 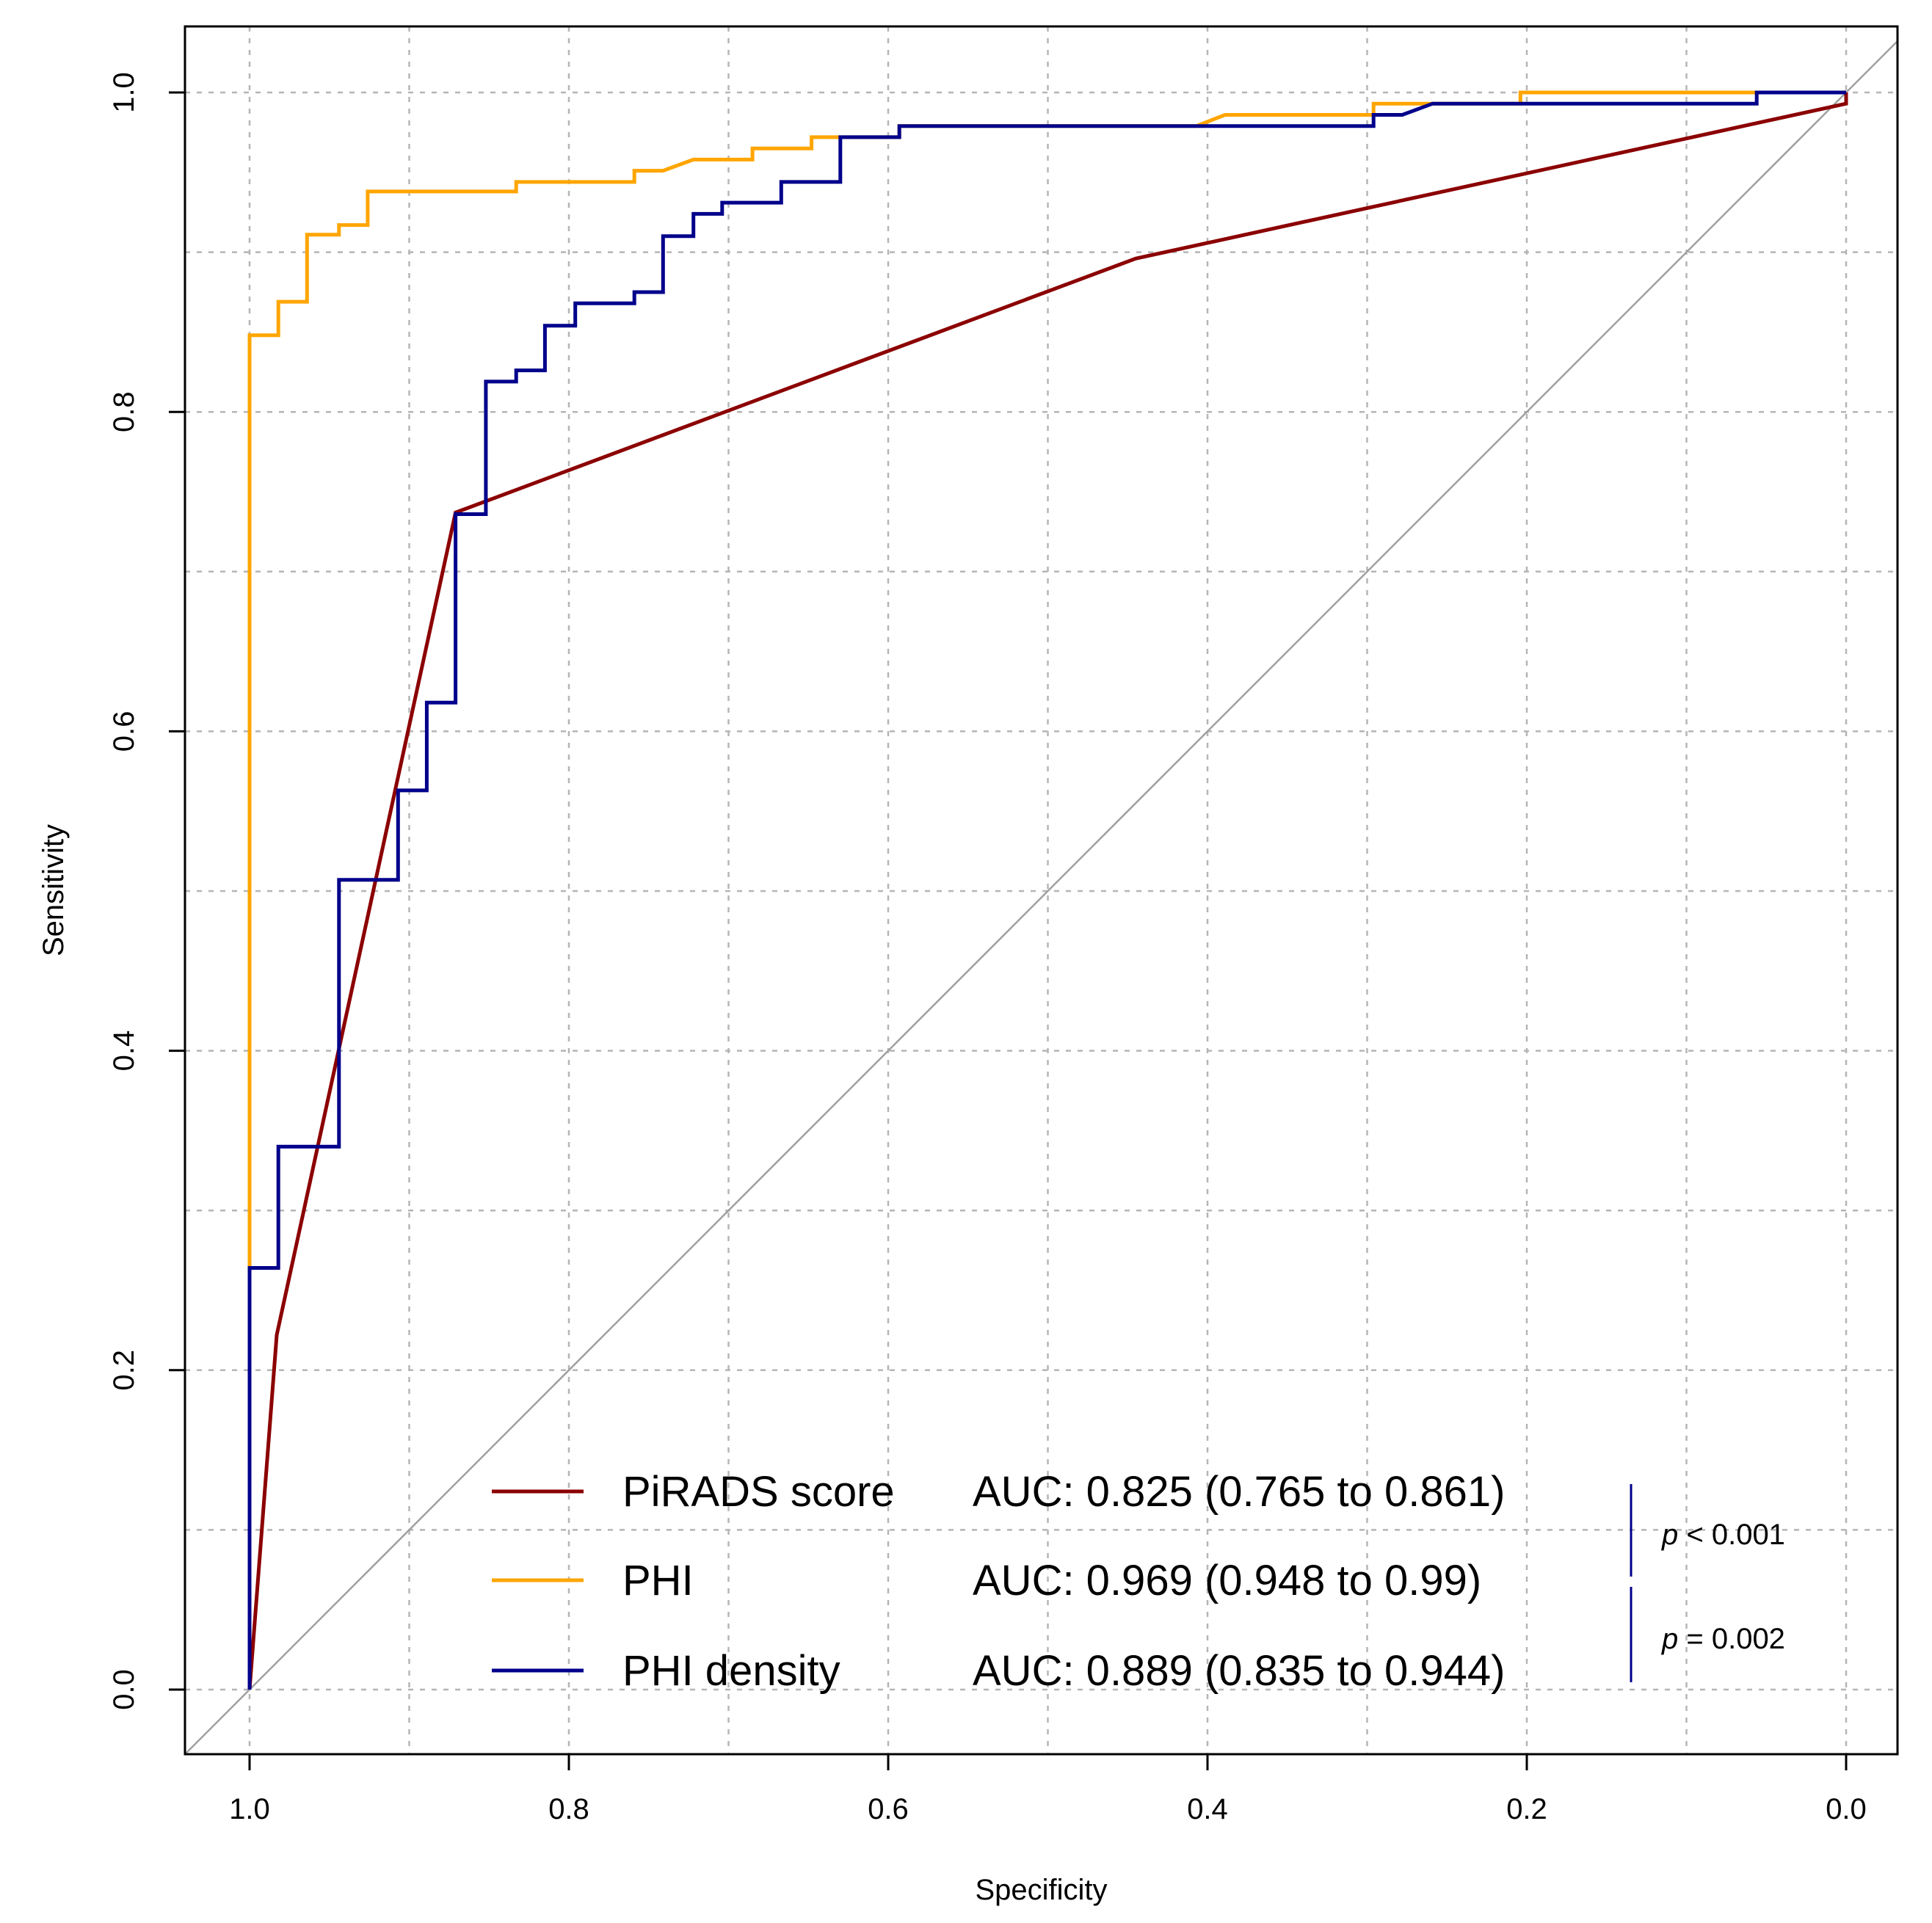 I want to click on p-value-label: p < 0.001, so click(x=1723, y=1535).